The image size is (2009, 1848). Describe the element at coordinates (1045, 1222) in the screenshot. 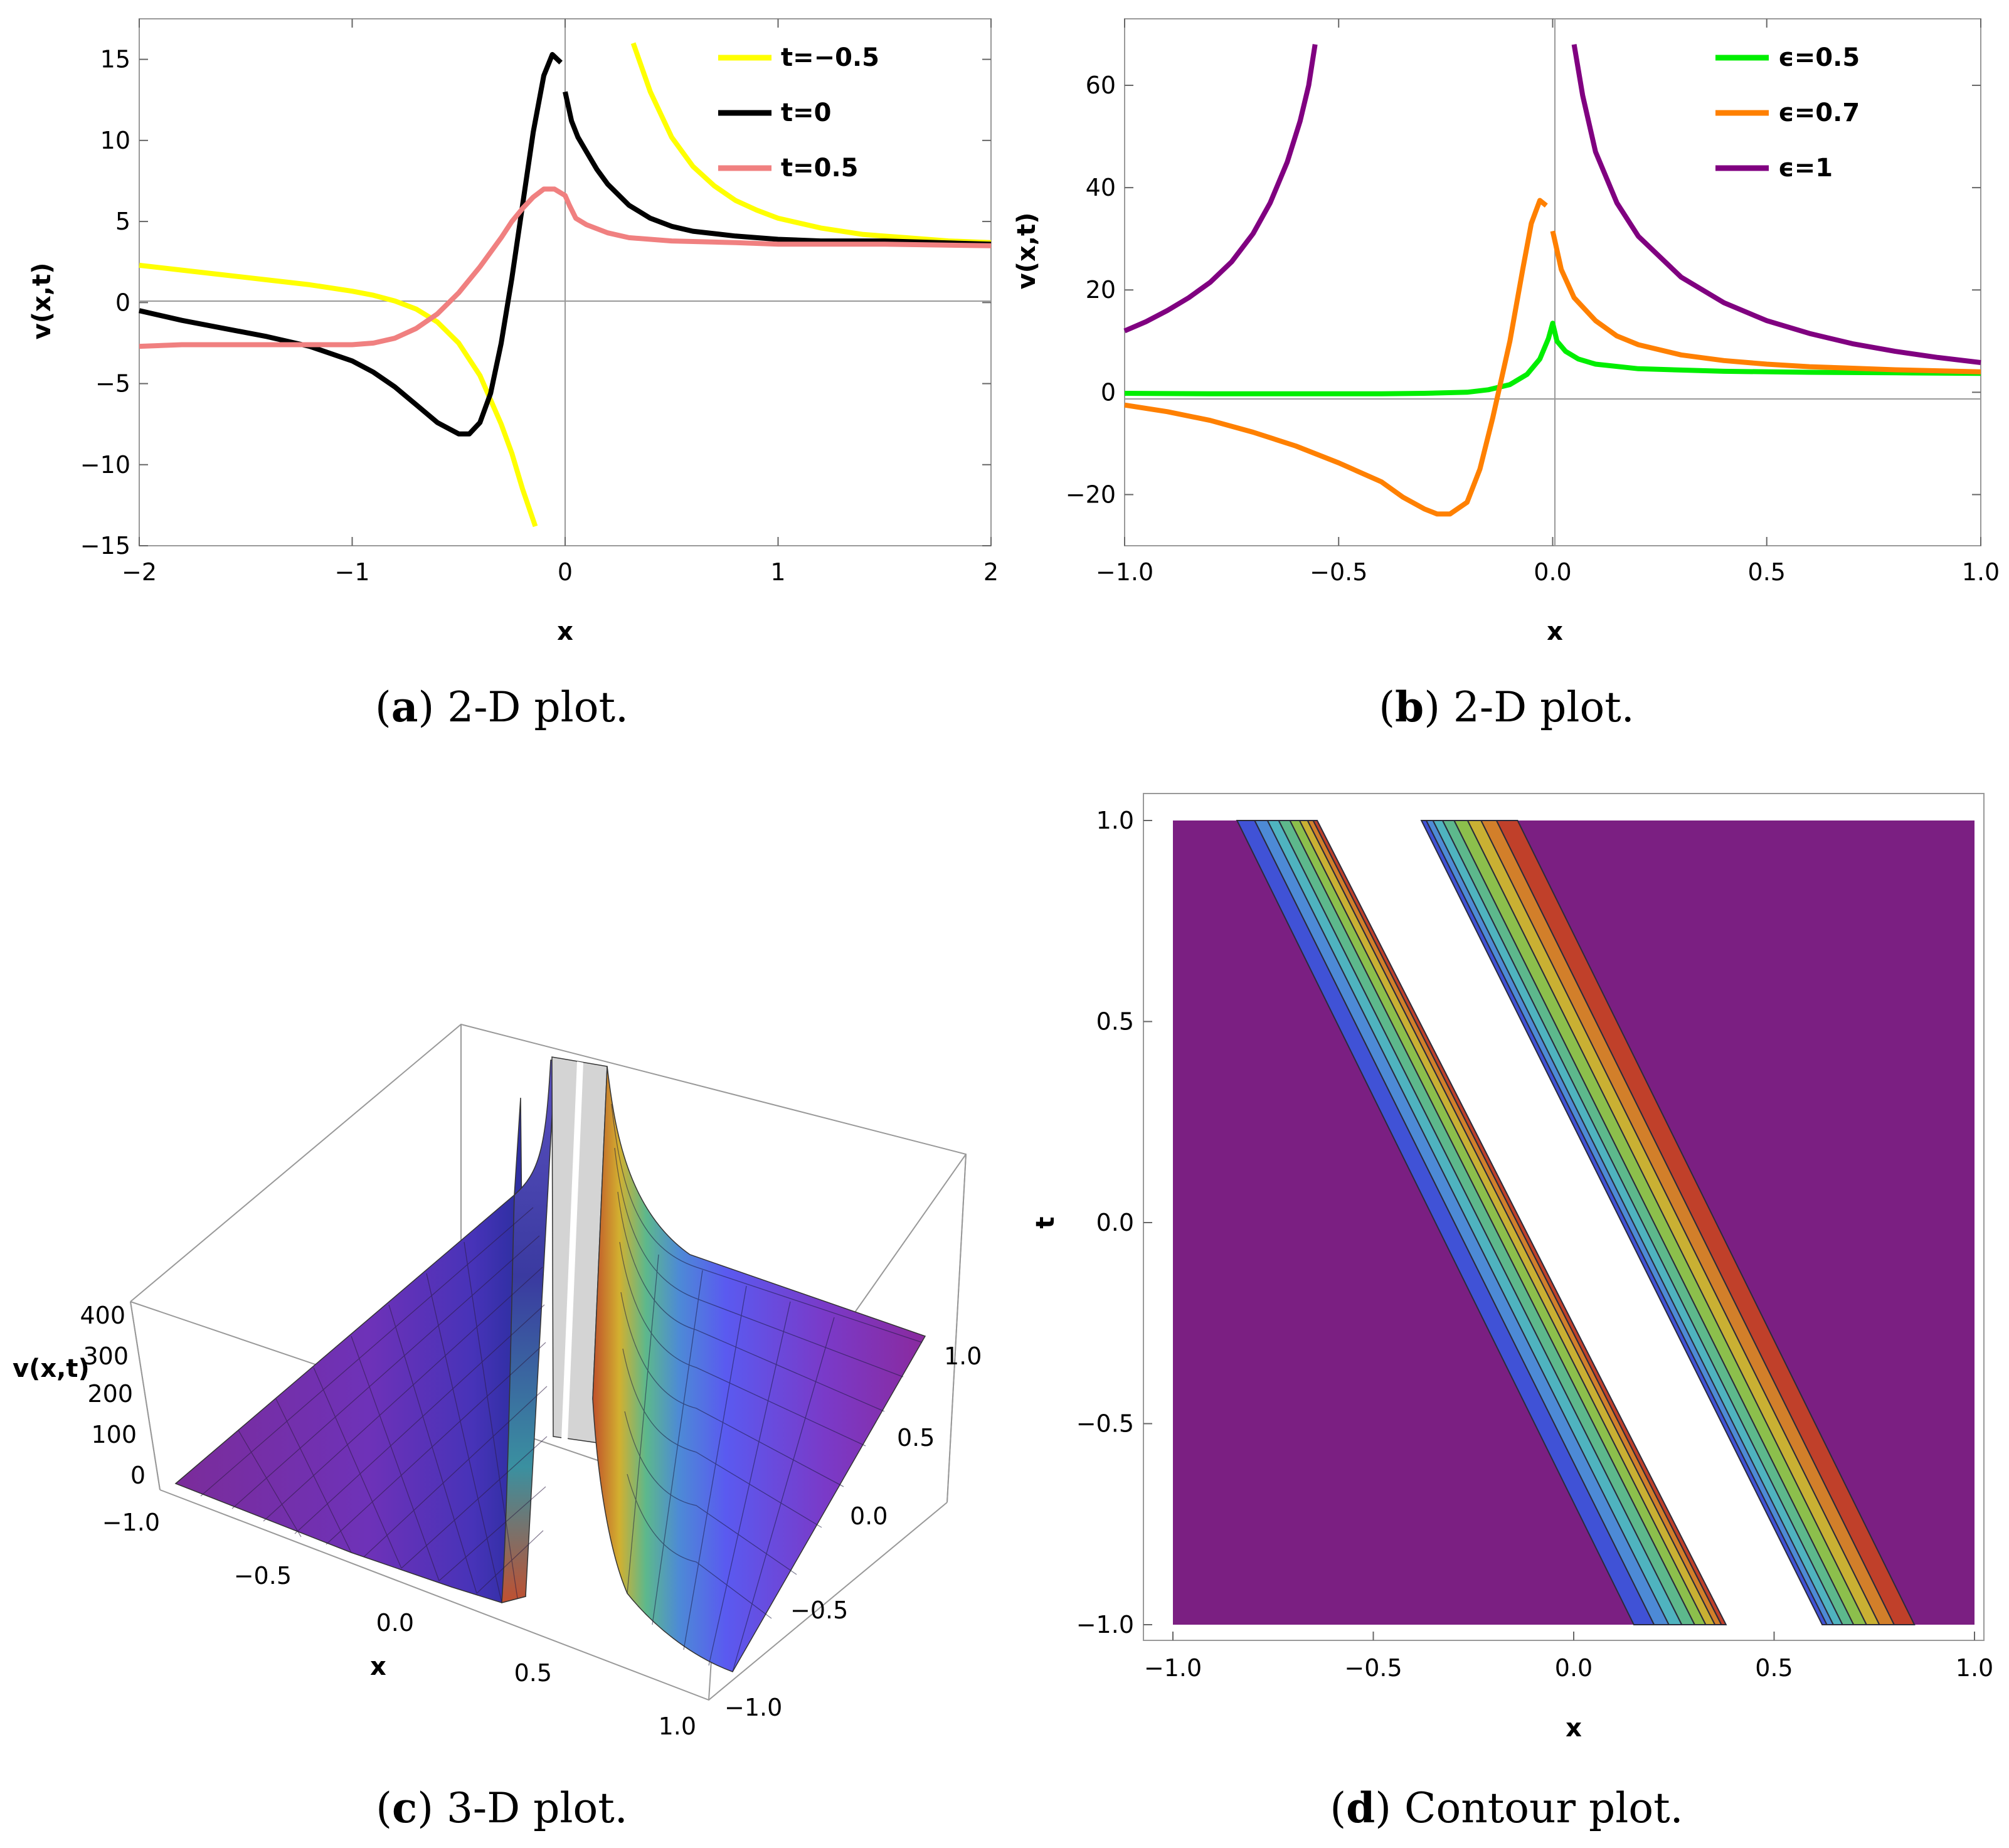

I see `y-axis-label: t` at that location.